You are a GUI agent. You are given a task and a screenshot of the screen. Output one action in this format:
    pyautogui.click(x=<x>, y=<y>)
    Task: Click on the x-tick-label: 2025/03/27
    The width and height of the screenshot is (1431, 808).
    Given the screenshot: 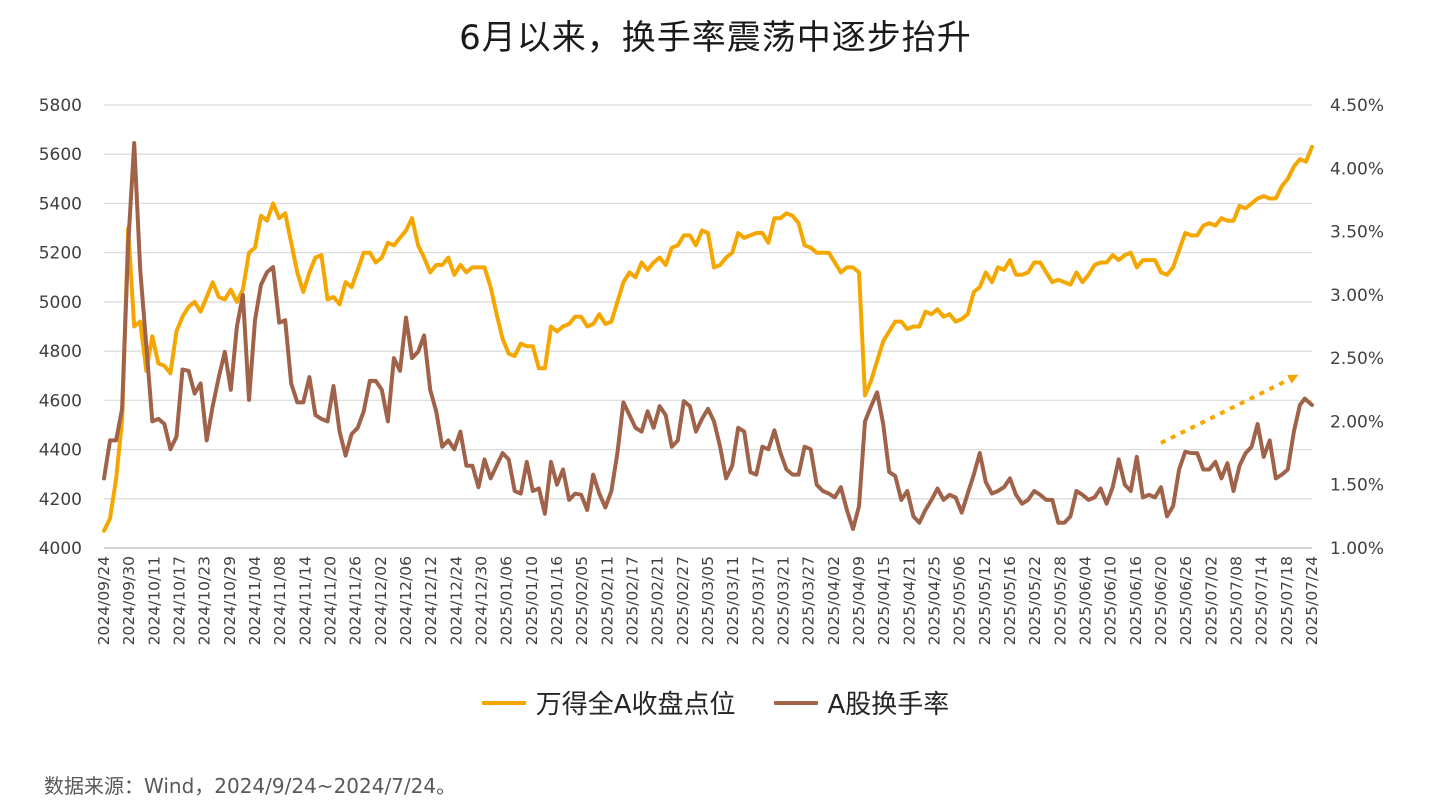 What is the action you would take?
    pyautogui.click(x=809, y=600)
    